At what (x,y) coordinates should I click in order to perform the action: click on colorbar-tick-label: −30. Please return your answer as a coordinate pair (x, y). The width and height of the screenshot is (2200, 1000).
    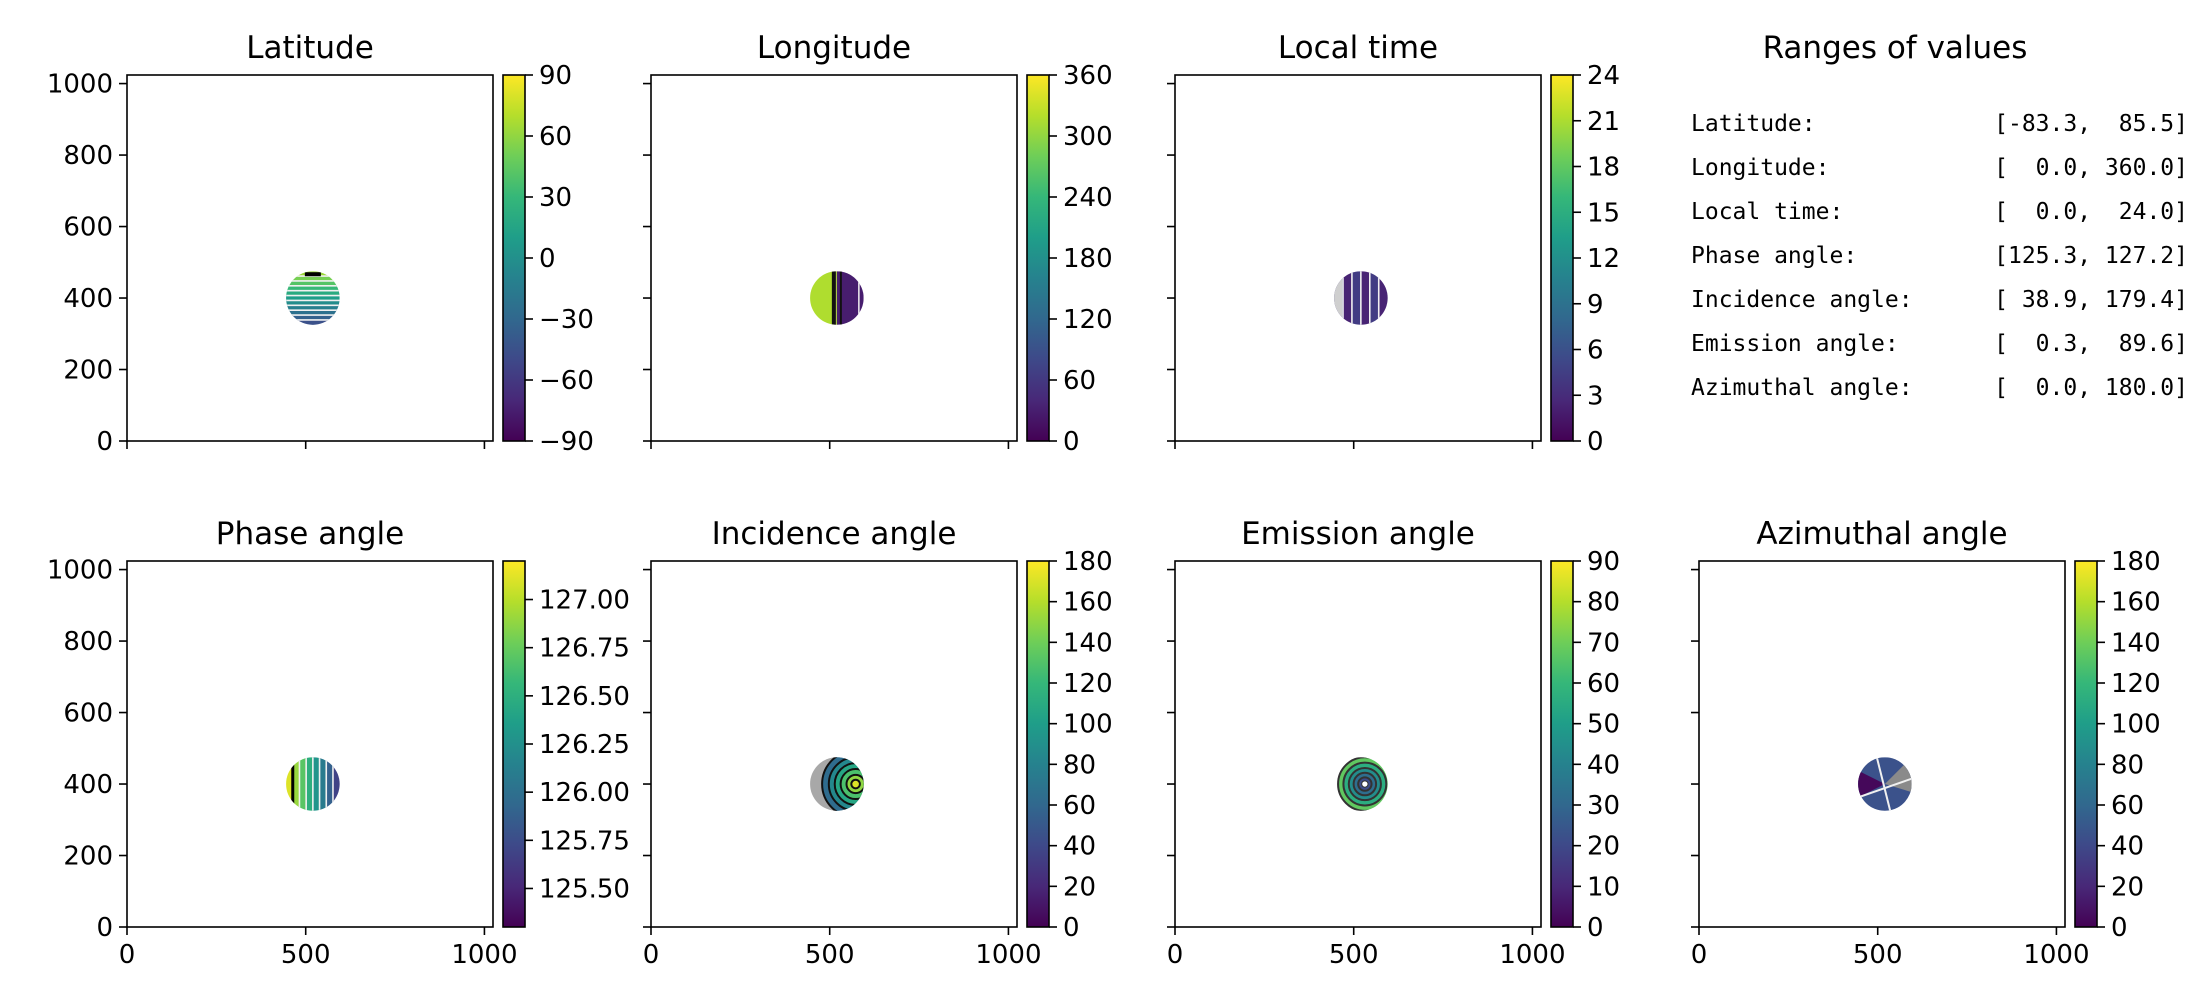
    Looking at the image, I should click on (566, 320).